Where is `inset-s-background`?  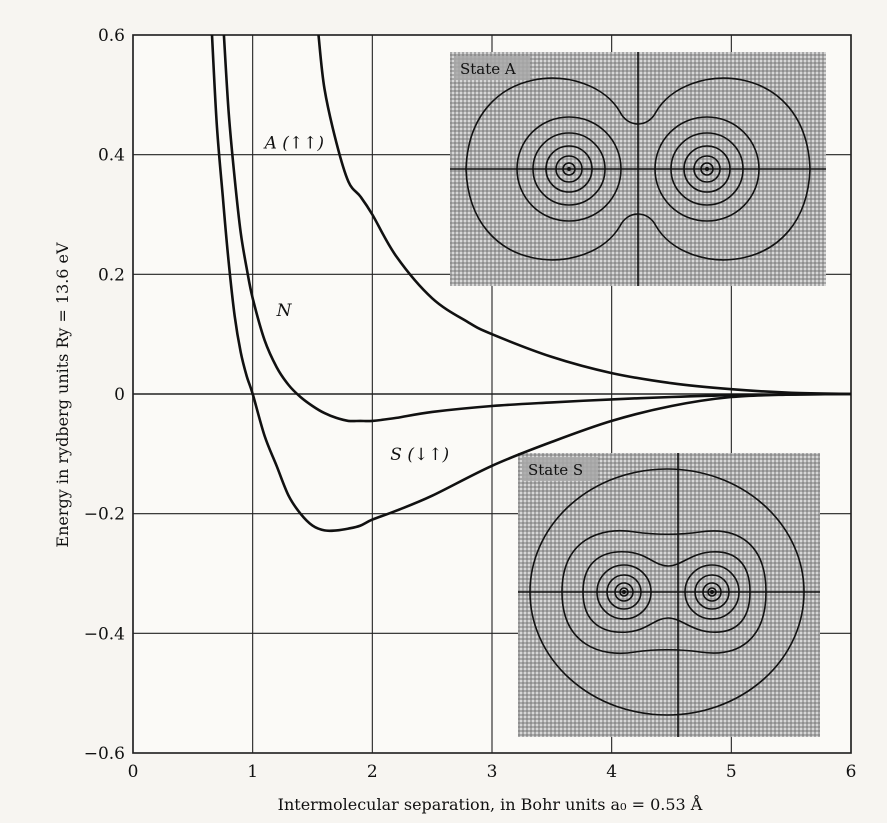 inset-s-background is located at coordinates (669, 595).